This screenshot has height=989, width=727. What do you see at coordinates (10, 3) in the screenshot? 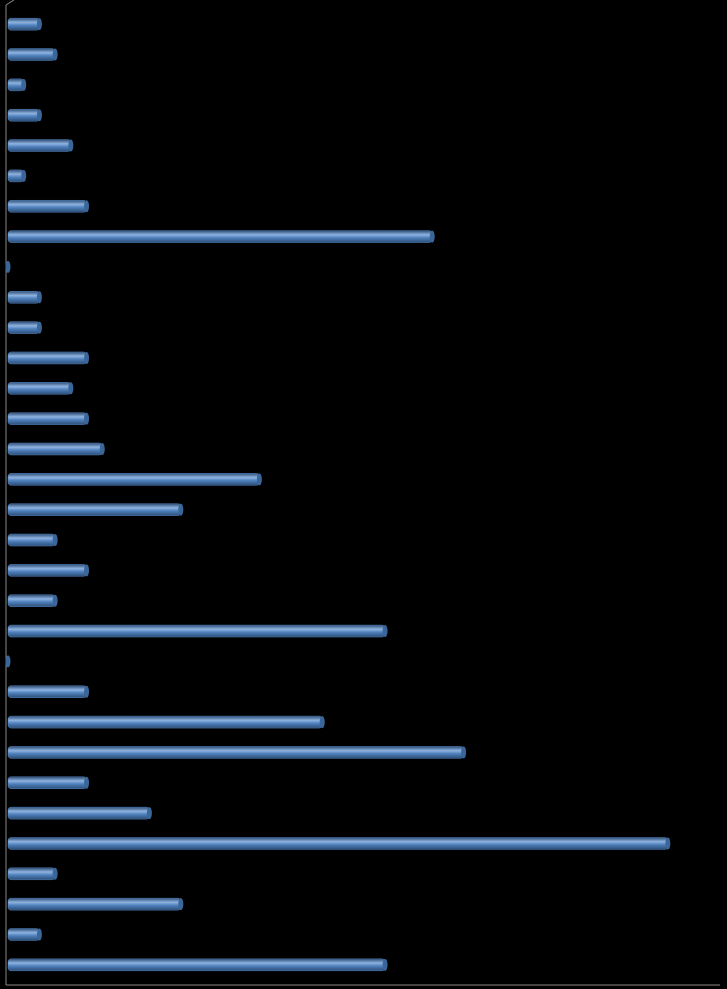
I see `axis-depth` at bounding box center [10, 3].